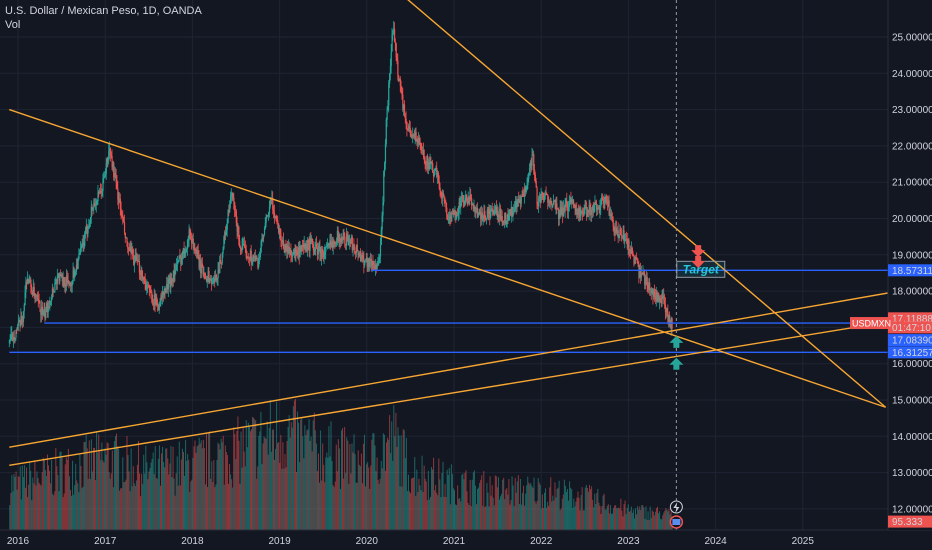 The width and height of the screenshot is (932, 550). Describe the element at coordinates (448, 311) in the screenshot. I see `horizontal-lines` at that location.